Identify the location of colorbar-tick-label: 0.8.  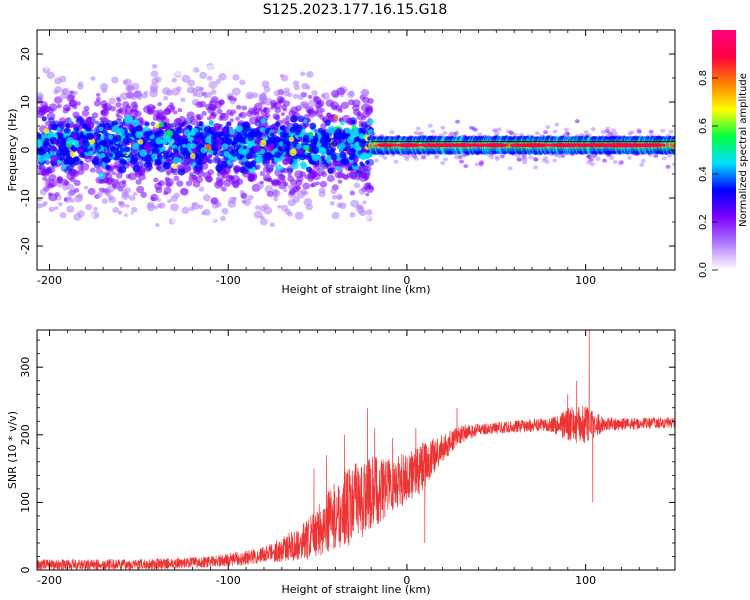
(703, 78).